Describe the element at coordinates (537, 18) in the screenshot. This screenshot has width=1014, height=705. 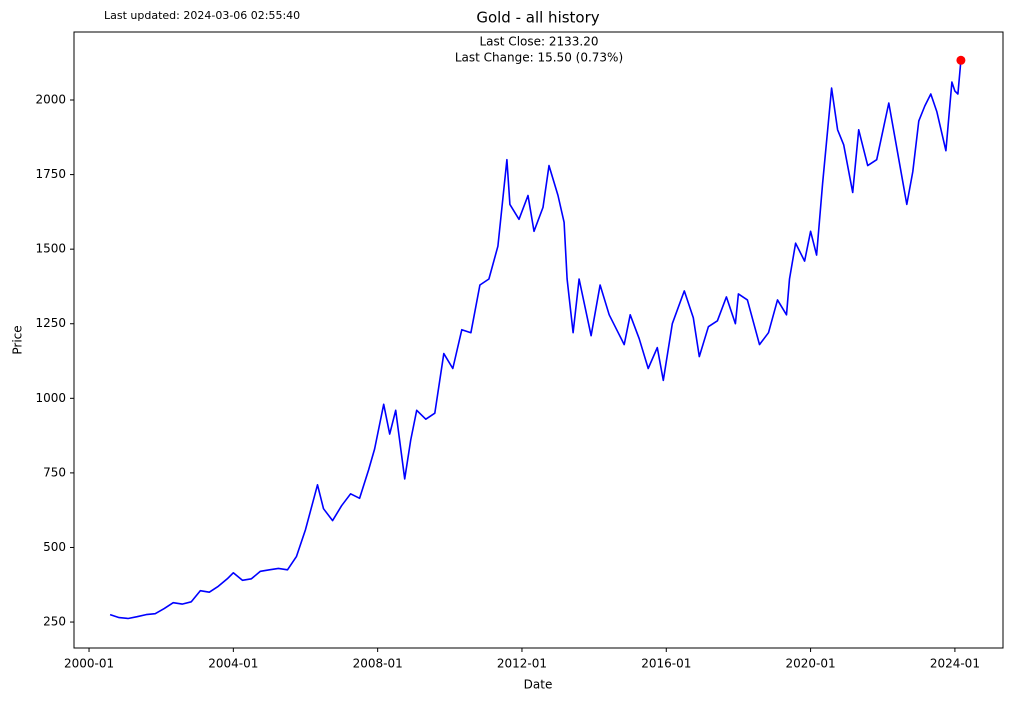
I see `chart-title: Gold - all history` at that location.